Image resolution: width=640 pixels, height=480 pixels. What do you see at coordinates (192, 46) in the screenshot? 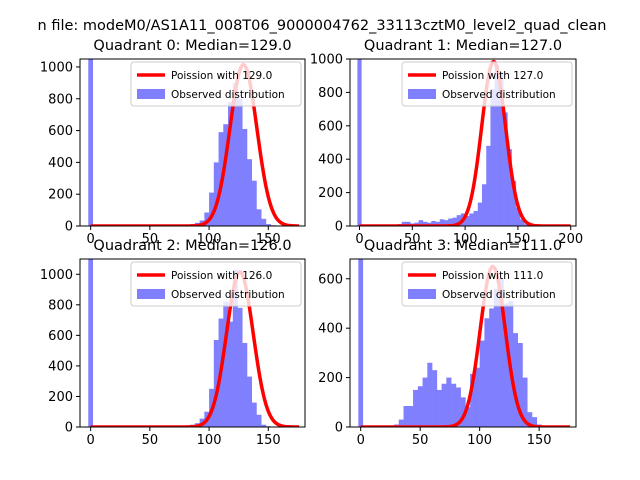
I see `chart-title: Quadrant 0: Median=129.0` at bounding box center [192, 46].